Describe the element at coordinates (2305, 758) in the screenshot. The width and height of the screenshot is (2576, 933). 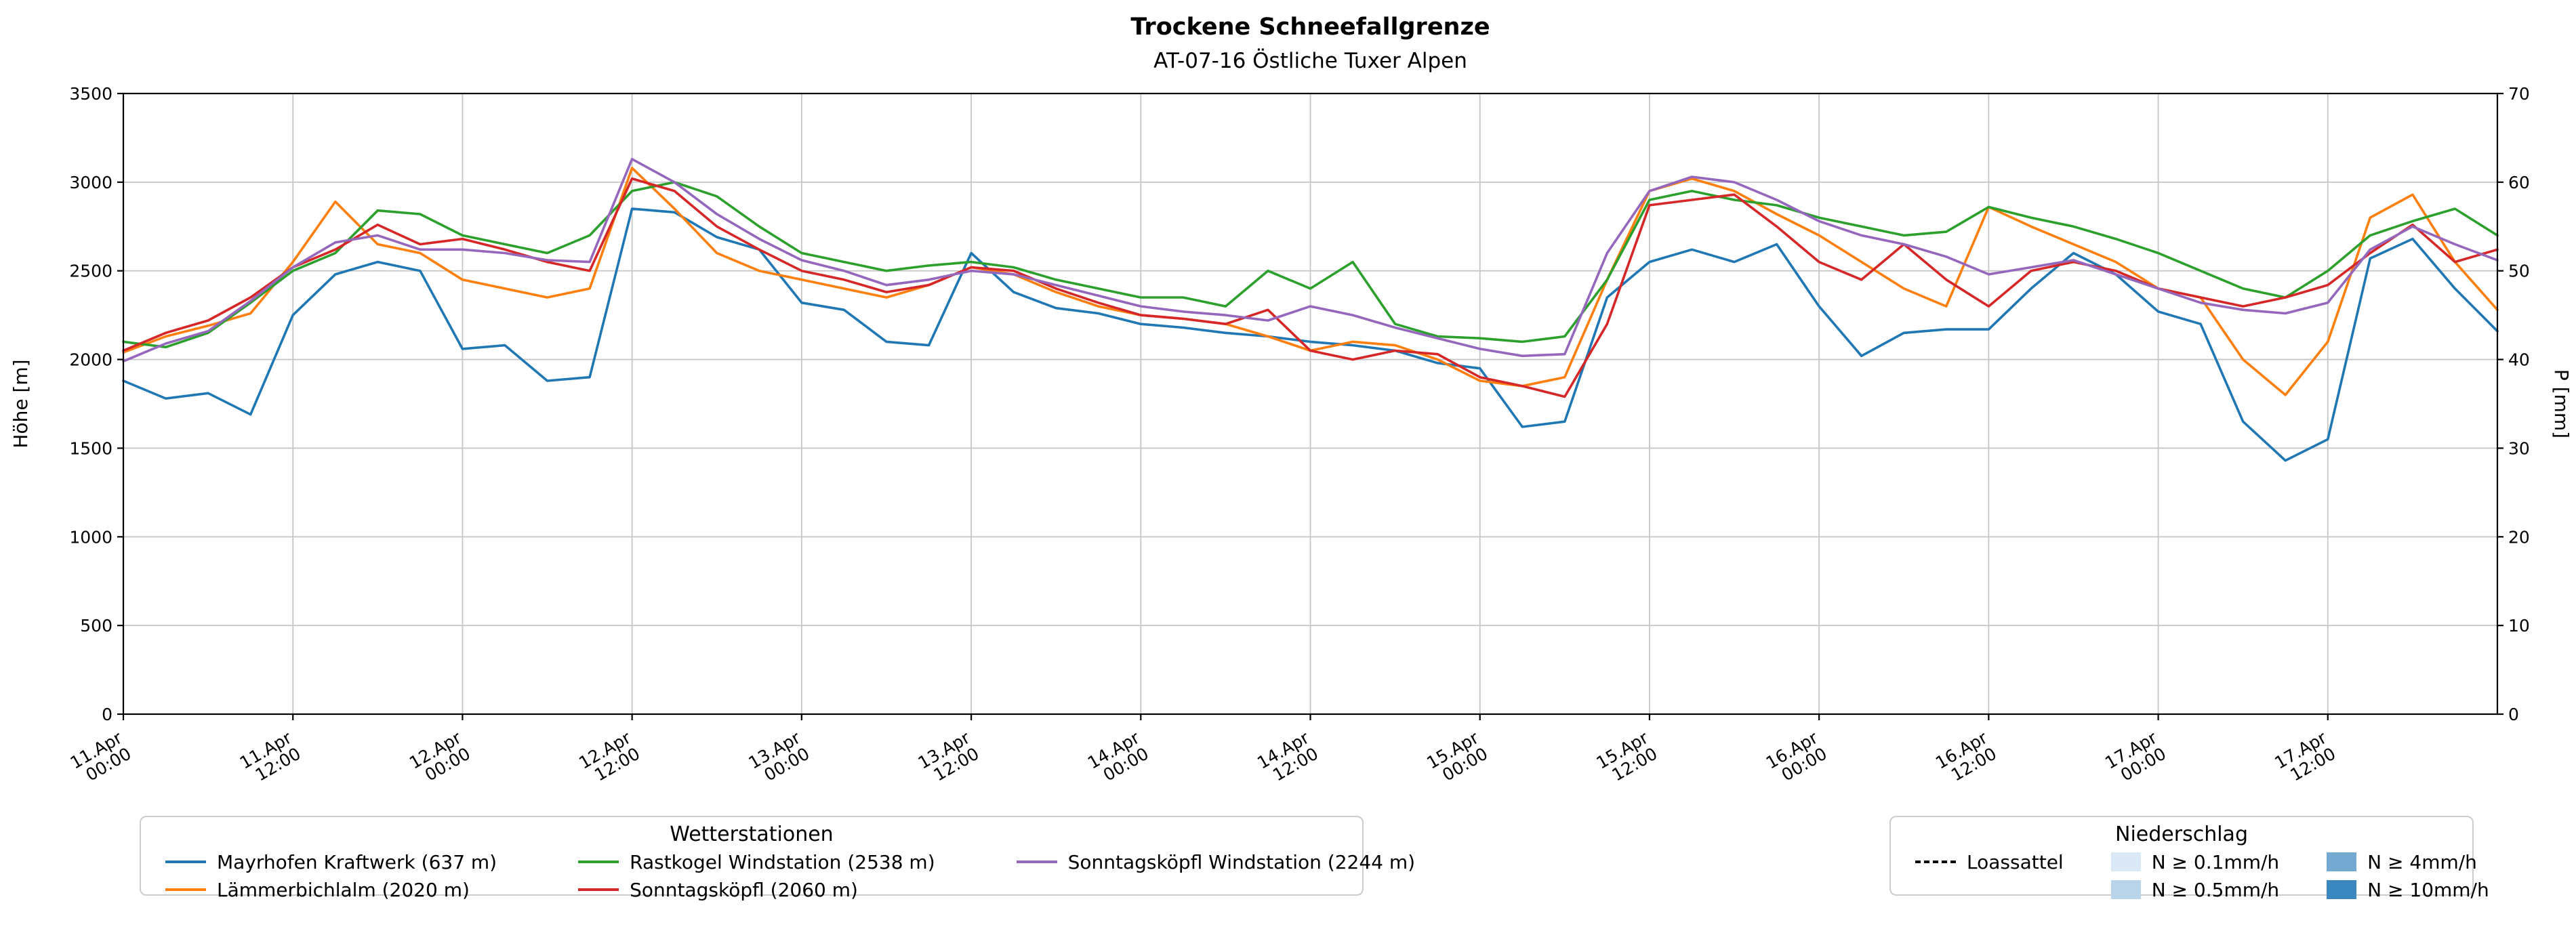
I see `x-tick-label: 17.Apr12:00` at that location.